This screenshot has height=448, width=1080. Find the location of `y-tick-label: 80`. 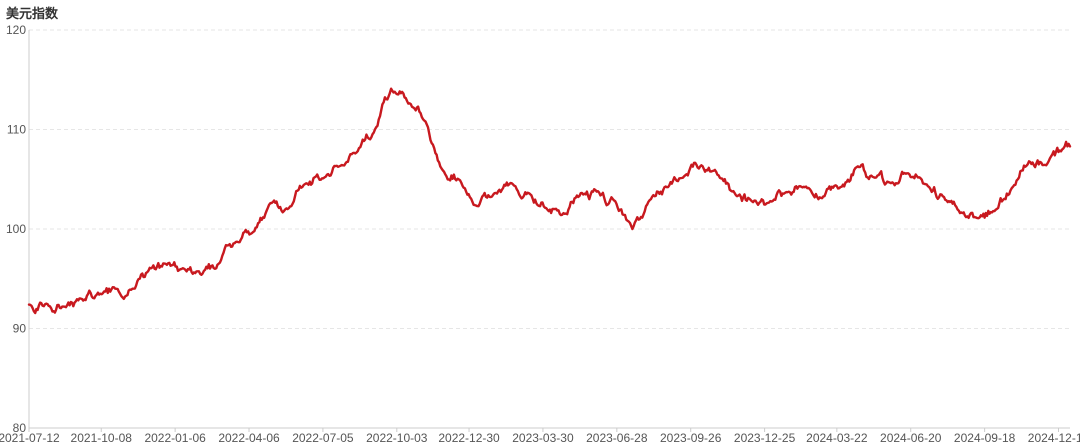

y-tick-label: 80 is located at coordinates (20, 428).